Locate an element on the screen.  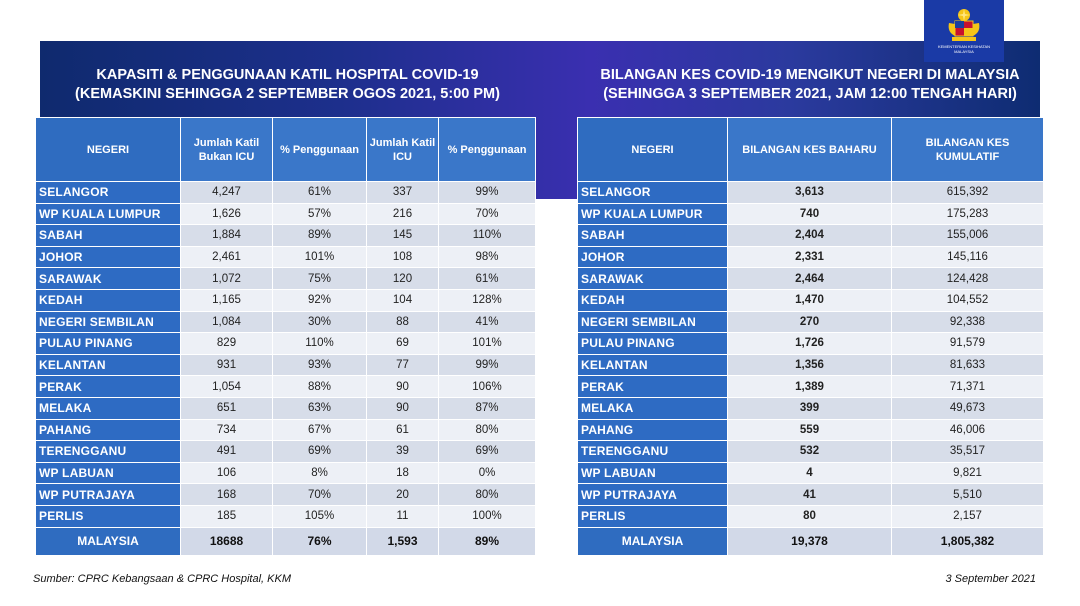
table-row: SABAH 1,884 89% 145 110% is located at coordinates (285, 235).